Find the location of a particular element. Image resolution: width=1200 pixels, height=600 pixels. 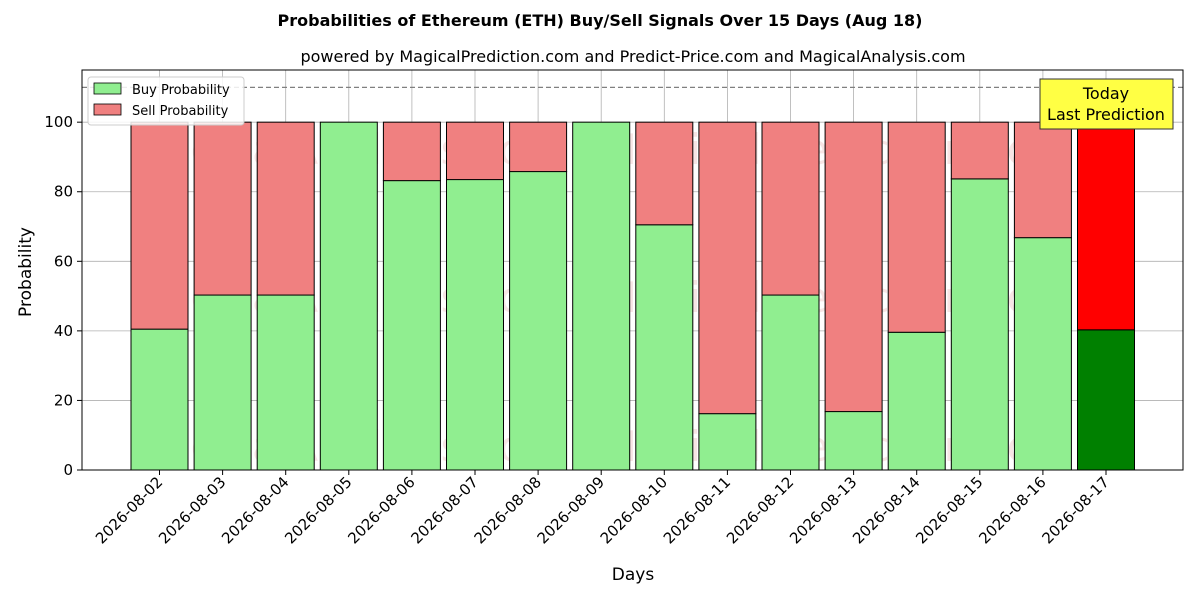

y-tick-label-3: 60 is located at coordinates (63, 261).